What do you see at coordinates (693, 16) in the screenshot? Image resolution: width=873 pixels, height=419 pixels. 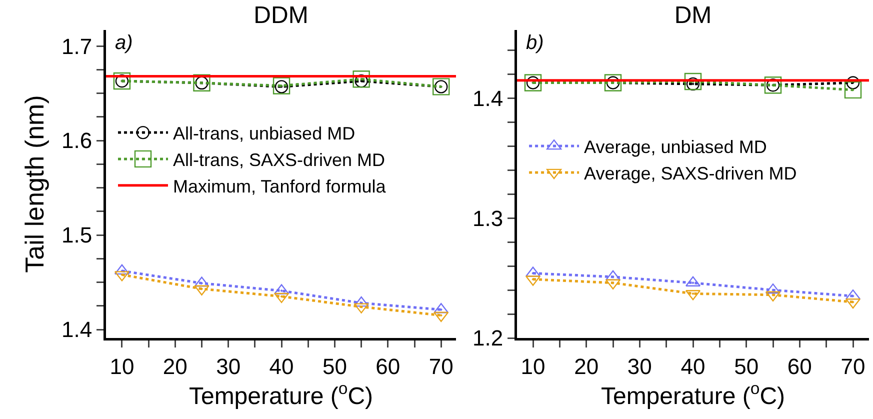 I see `chart-title: DM` at bounding box center [693, 16].